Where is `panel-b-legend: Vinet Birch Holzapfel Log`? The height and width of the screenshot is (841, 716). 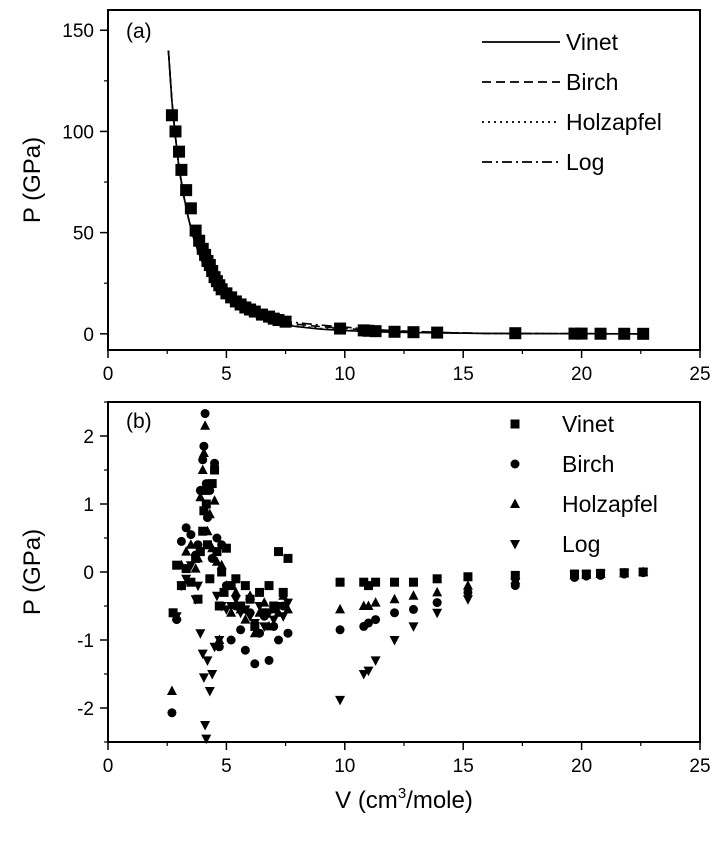 panel-b-legend: Vinet Birch Holzapfel Log is located at coordinates (584, 484).